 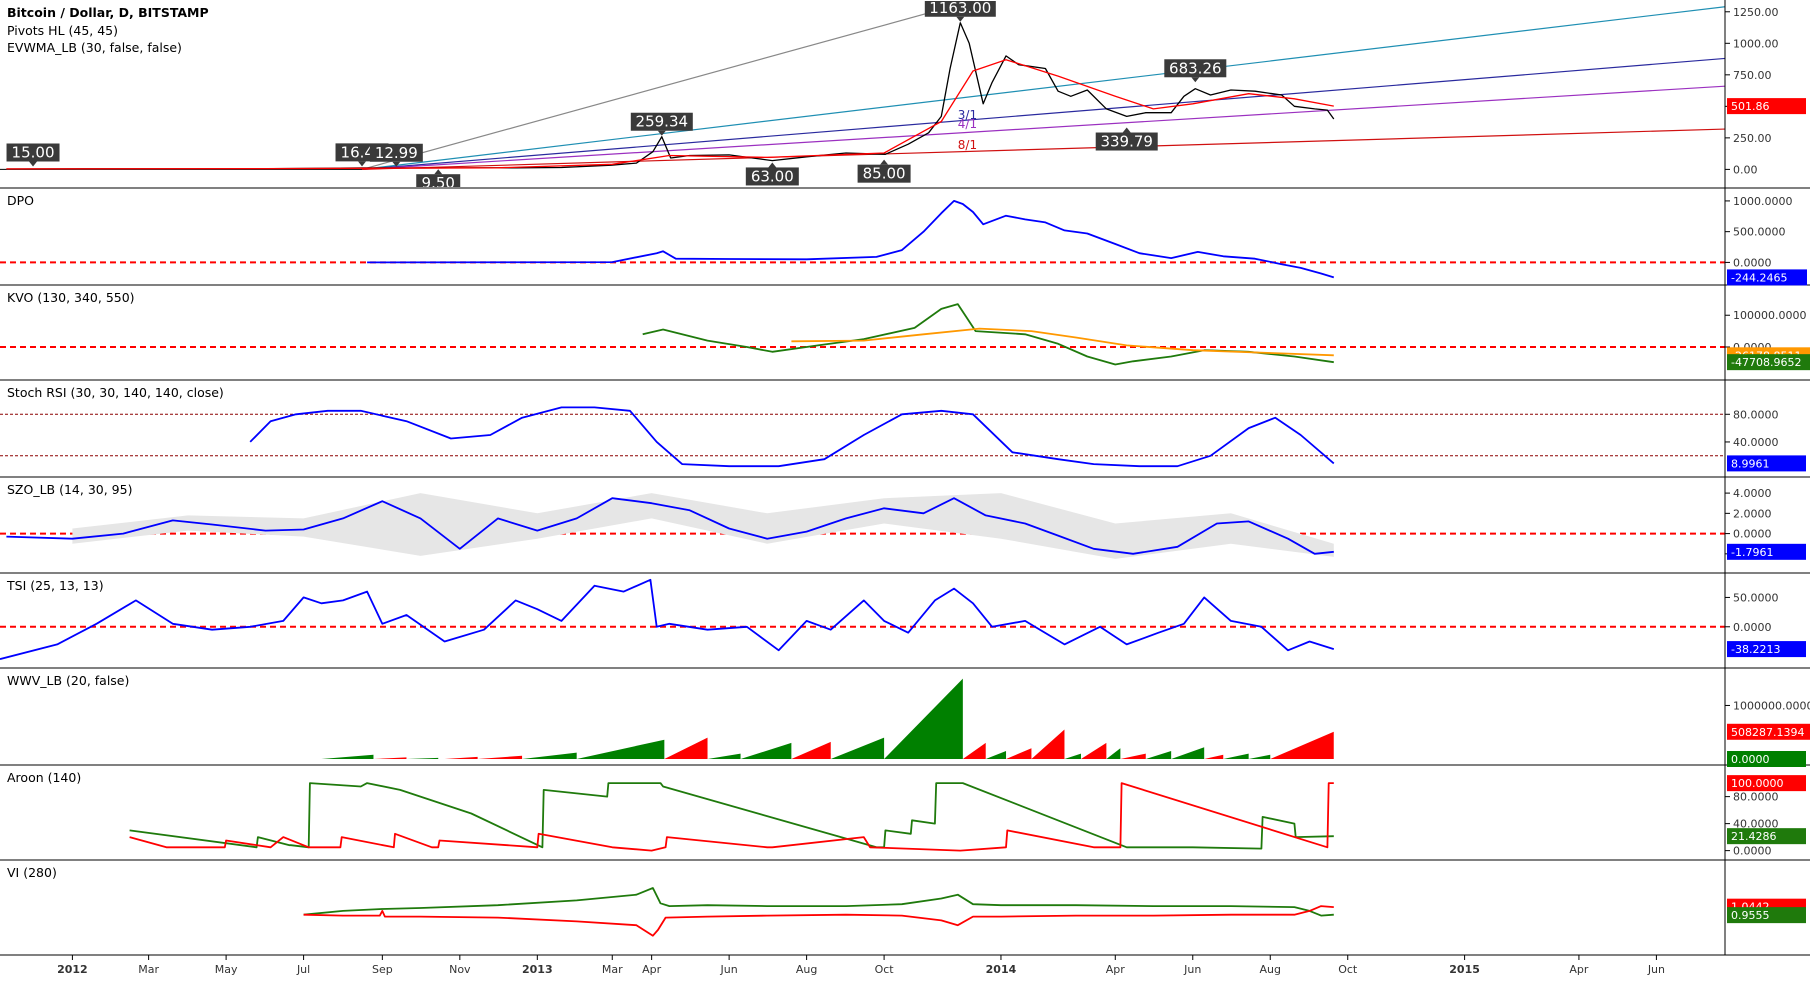 What do you see at coordinates (1769, 315) in the screenshot?
I see `axis-tick-label: 100000.0000` at bounding box center [1769, 315].